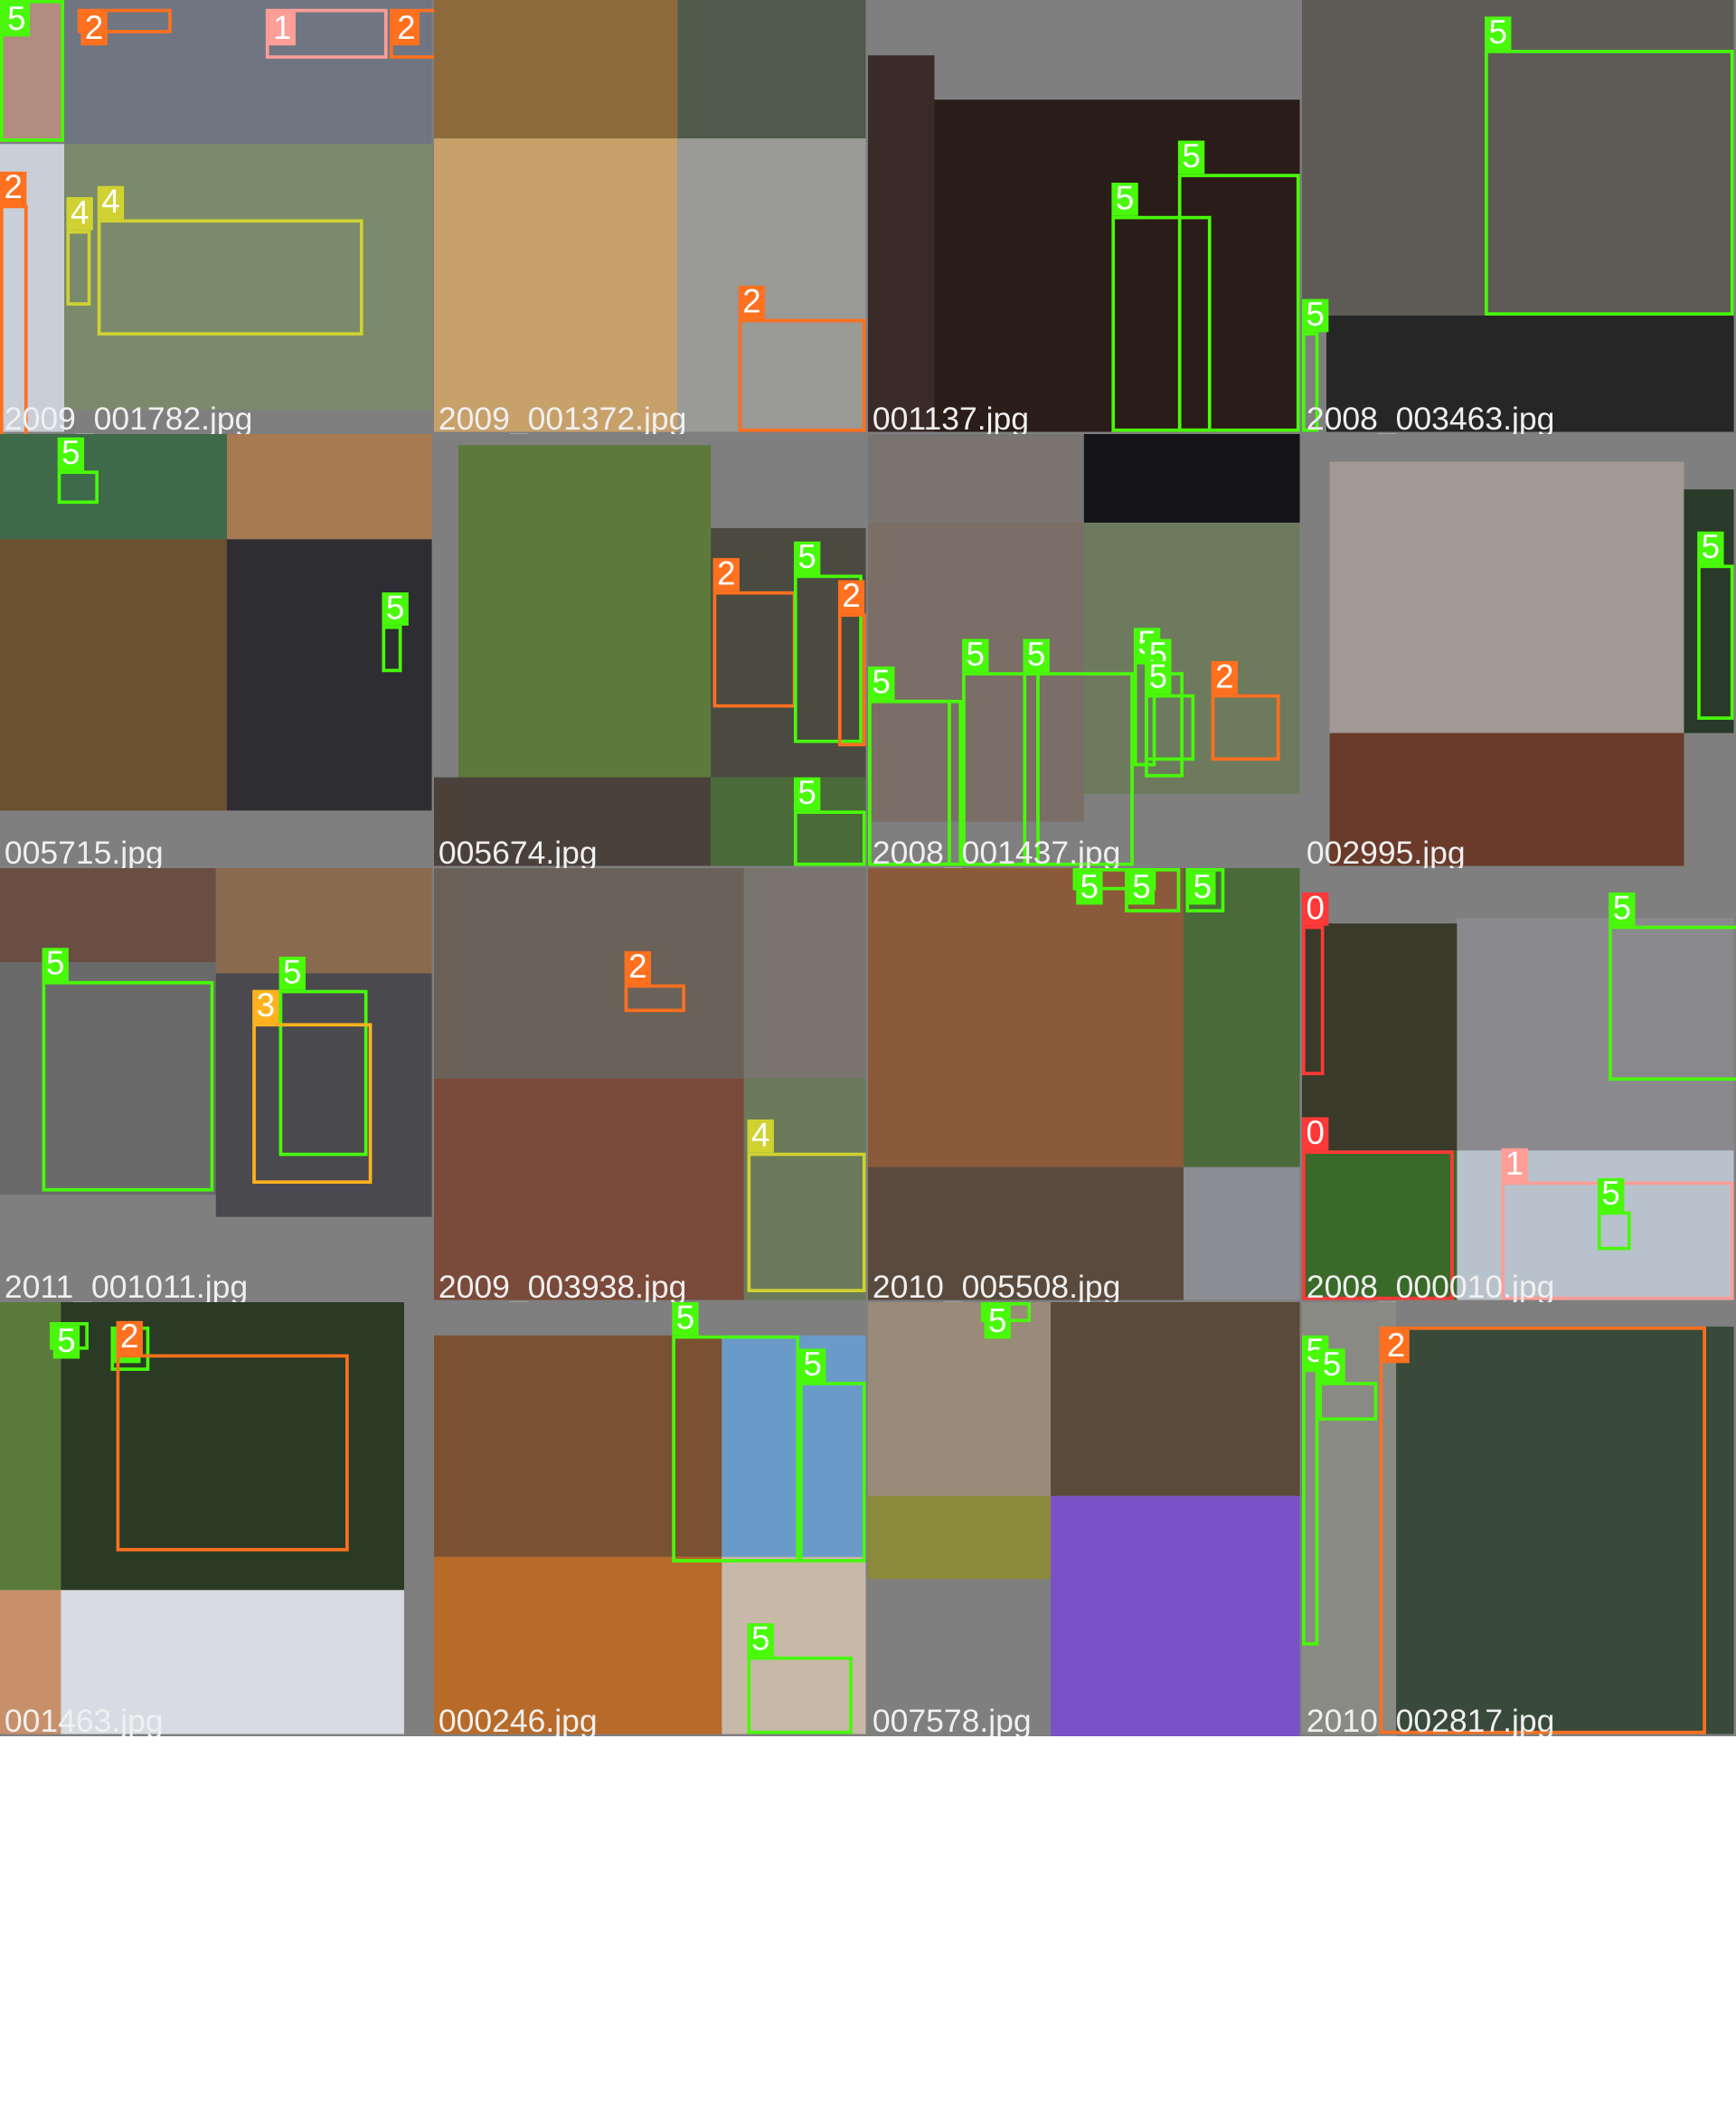 Image resolution: width=1736 pixels, height=2126 pixels. I want to click on class-label: 1, so click(1515, 1165).